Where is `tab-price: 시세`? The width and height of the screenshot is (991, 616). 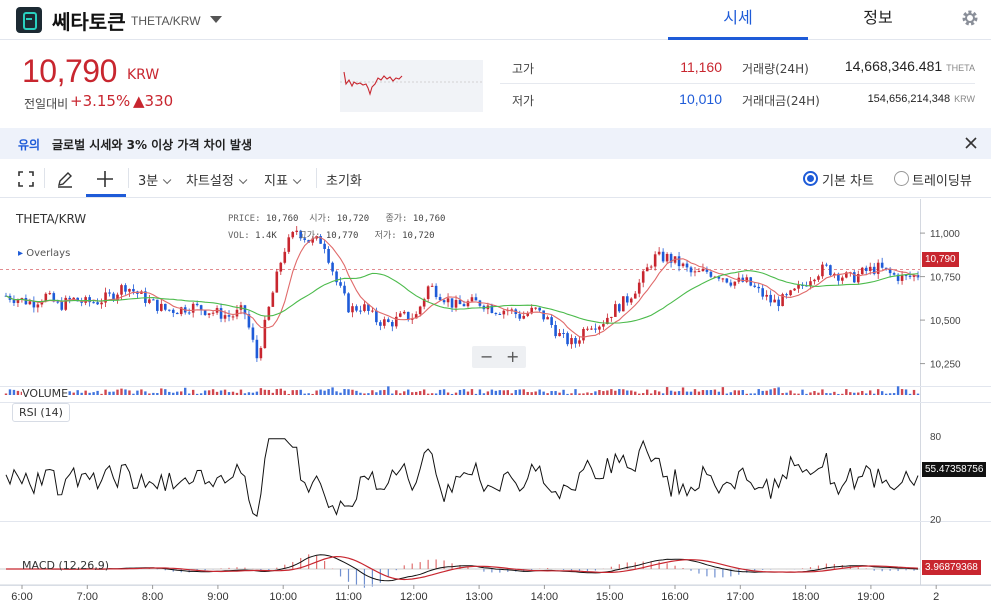
tab-price: 시세 is located at coordinates (738, 20).